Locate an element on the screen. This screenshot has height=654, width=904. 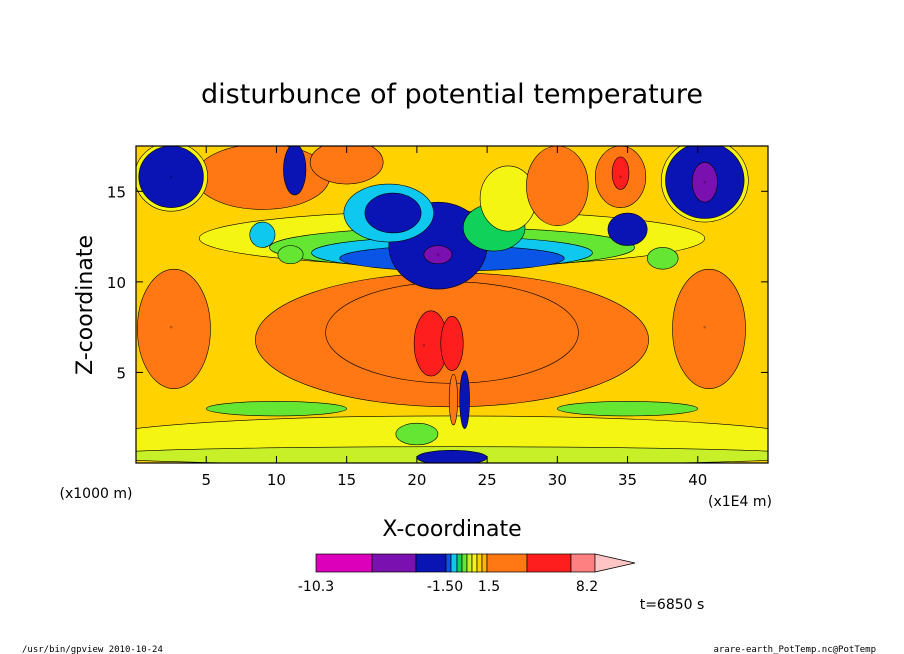
y-tick-label: 15 is located at coordinates (116, 192).